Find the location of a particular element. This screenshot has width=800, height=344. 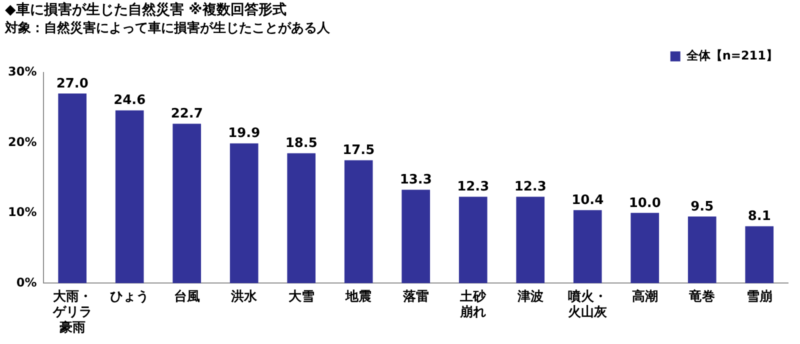

y-tick-label: 10% is located at coordinates (22, 212).